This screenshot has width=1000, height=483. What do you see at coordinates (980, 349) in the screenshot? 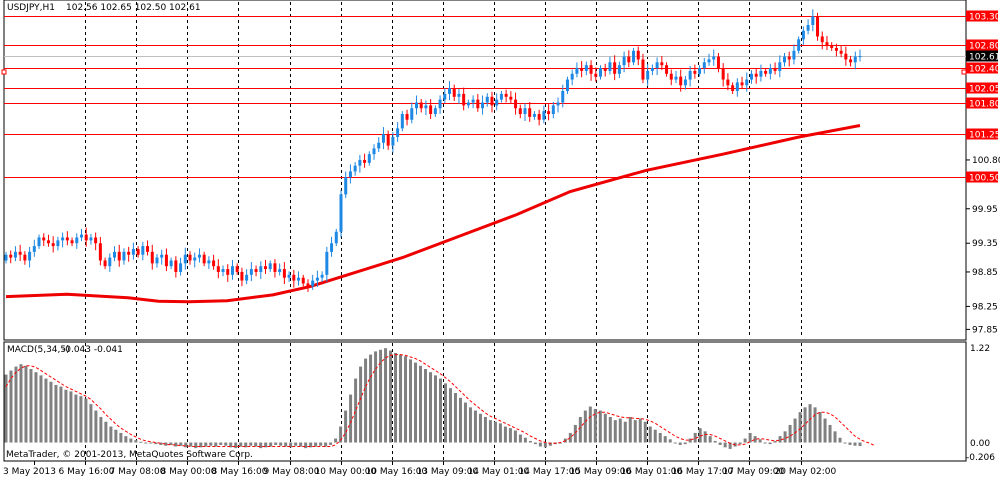
I see `macd-scale-top: 1.22` at bounding box center [980, 349].